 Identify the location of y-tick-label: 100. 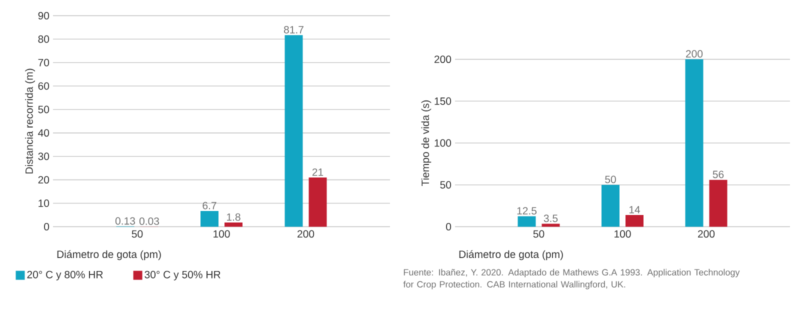
(443, 143).